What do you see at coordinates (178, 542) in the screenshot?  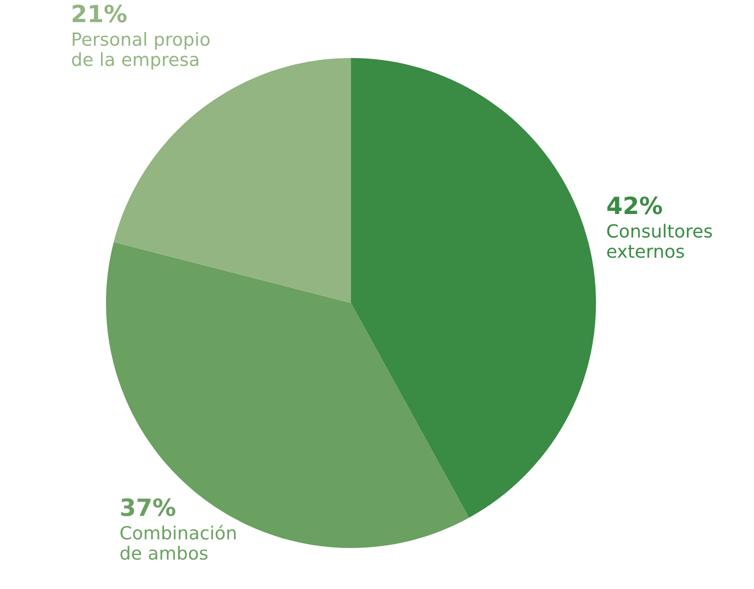 I see `slice-label: Combinación de ambos` at bounding box center [178, 542].